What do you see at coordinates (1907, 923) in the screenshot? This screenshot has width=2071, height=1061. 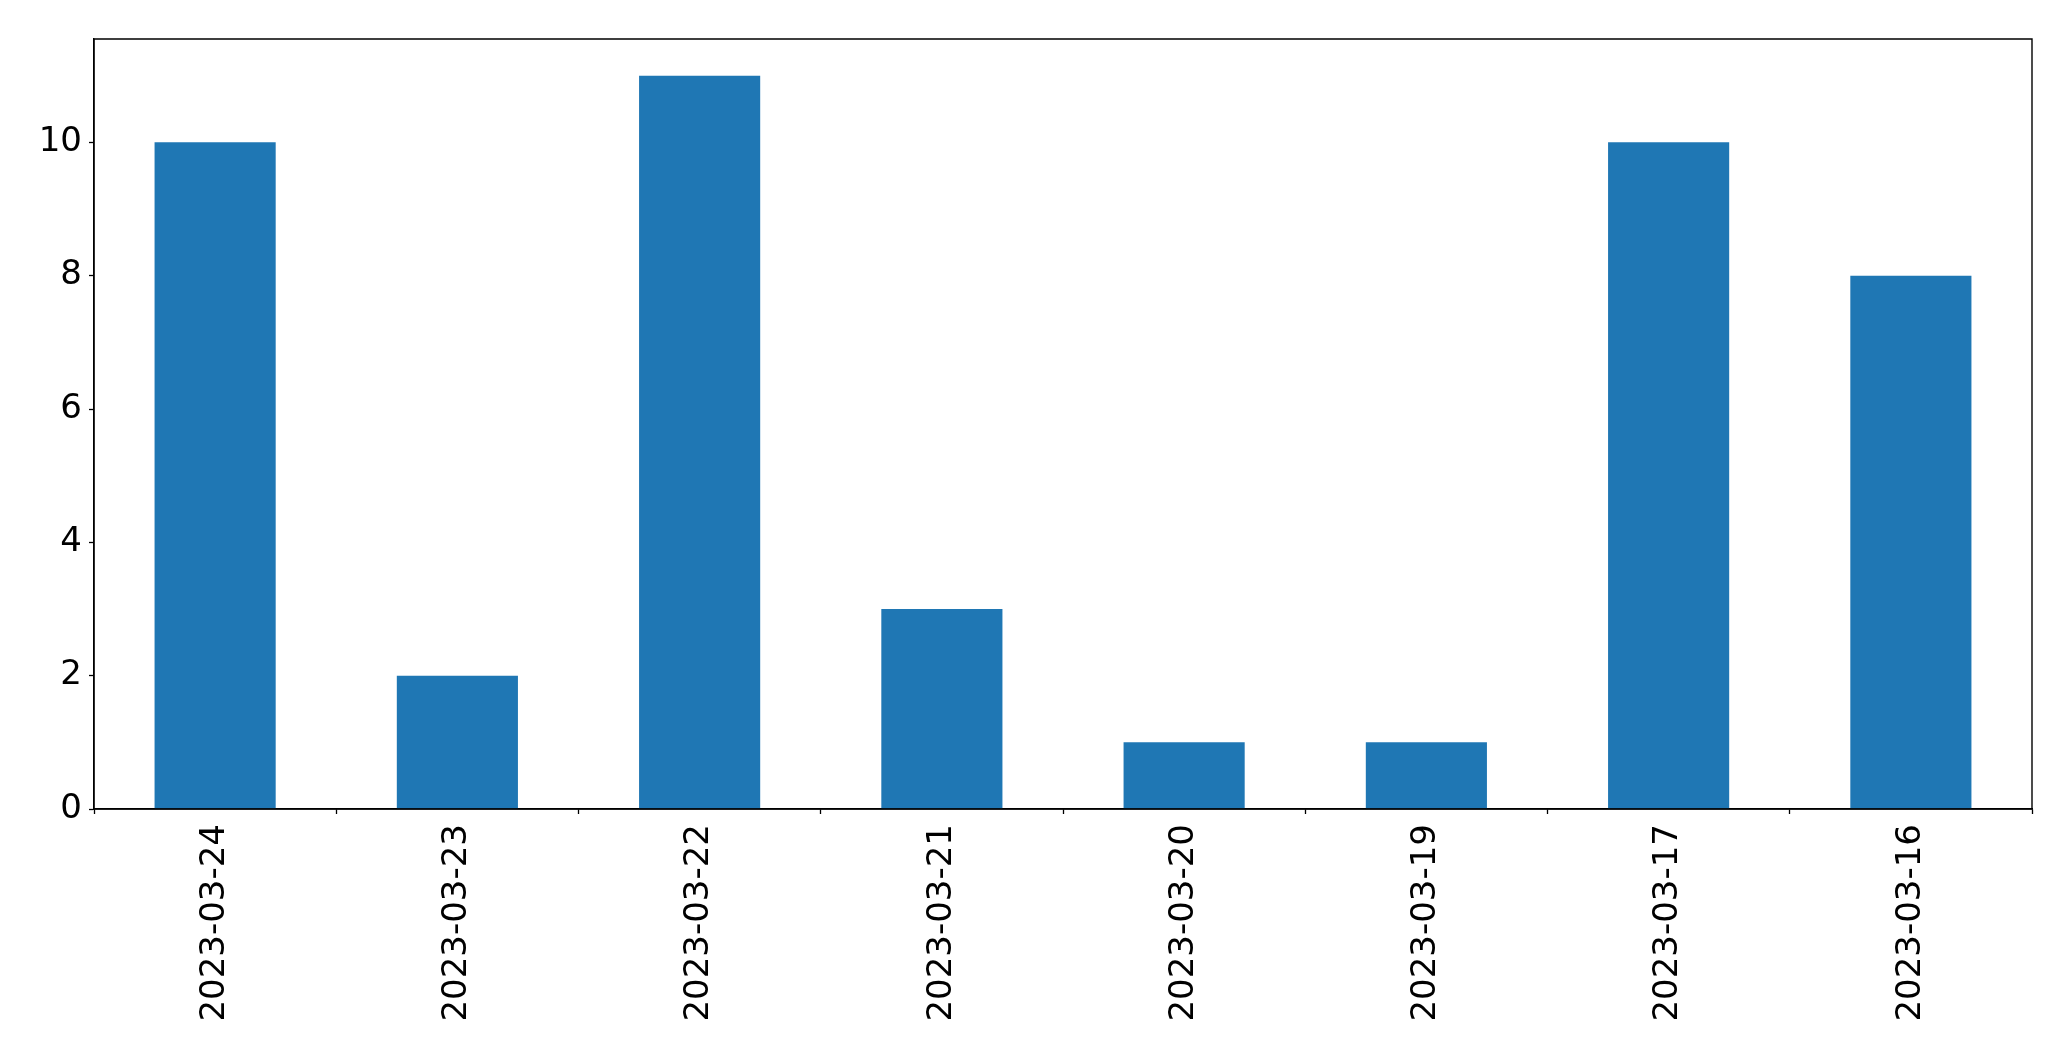 I see `x-tick-label: 2023-03-16` at bounding box center [1907, 923].